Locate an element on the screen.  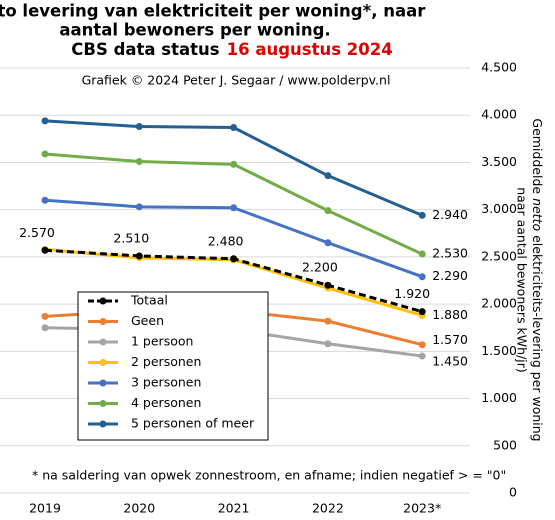
legend-label: 1 persoon is located at coordinates (162, 341).